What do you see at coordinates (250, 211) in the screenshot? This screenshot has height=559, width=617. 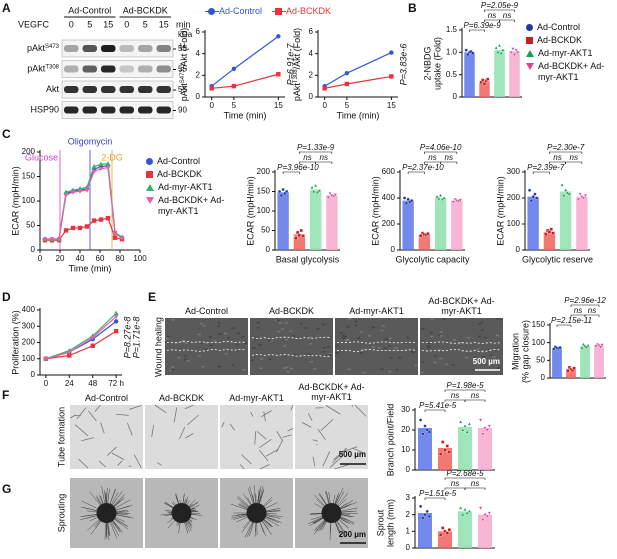 I see `y-axis-label: ECAR (mpH/min)` at bounding box center [250, 211].